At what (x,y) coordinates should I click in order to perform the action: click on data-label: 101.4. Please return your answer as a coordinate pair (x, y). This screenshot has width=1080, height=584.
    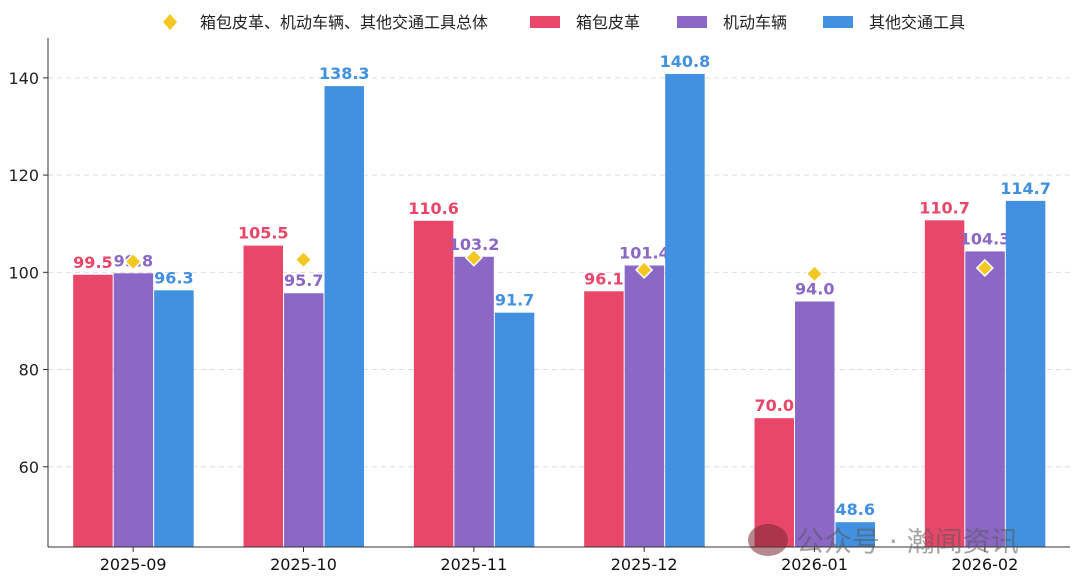
    Looking at the image, I should click on (644, 253).